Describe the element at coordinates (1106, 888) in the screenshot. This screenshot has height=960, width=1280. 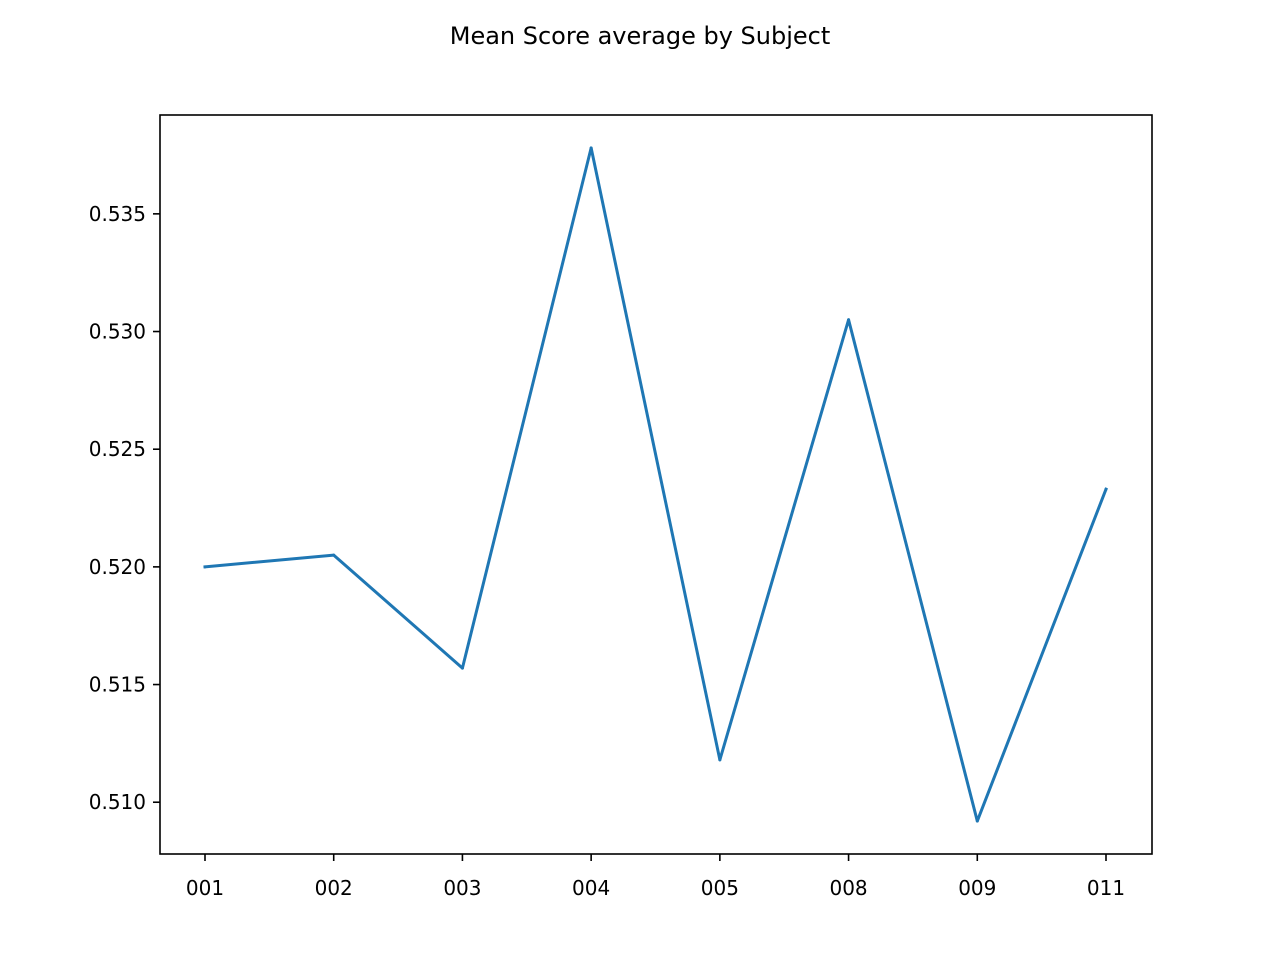
I see `x-tick-label: 011` at that location.